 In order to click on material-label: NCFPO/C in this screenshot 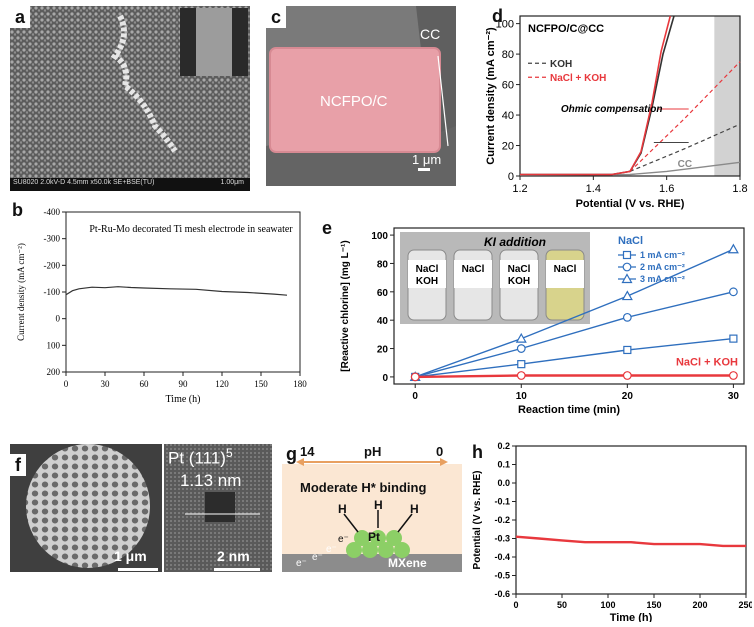, I will do `click(354, 101)`.